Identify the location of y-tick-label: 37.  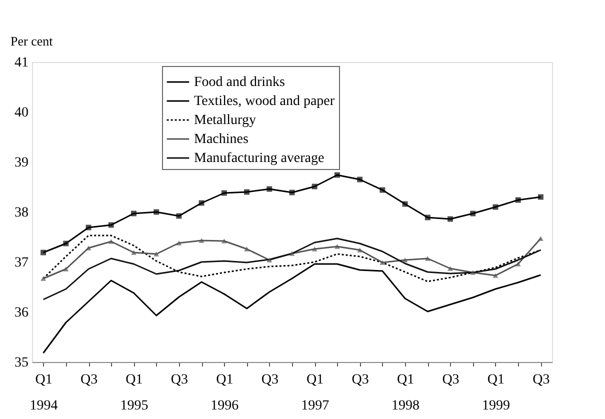
(21, 263).